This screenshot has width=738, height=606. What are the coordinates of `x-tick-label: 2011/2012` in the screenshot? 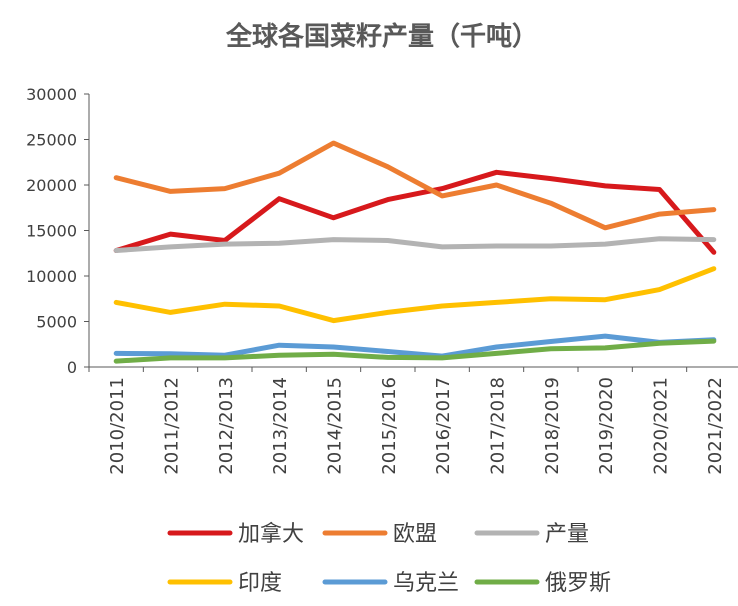 It's located at (172, 426).